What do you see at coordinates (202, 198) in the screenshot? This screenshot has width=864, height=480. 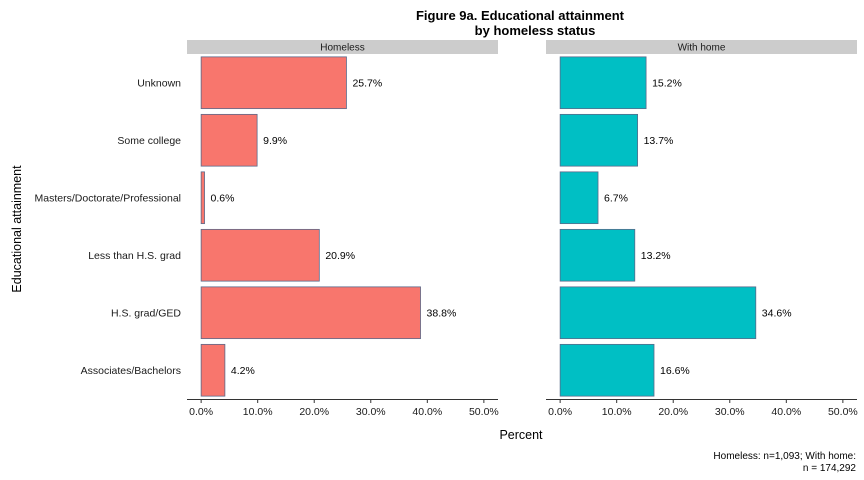 I see `bar-homeless-masters-doctorate-professional` at bounding box center [202, 198].